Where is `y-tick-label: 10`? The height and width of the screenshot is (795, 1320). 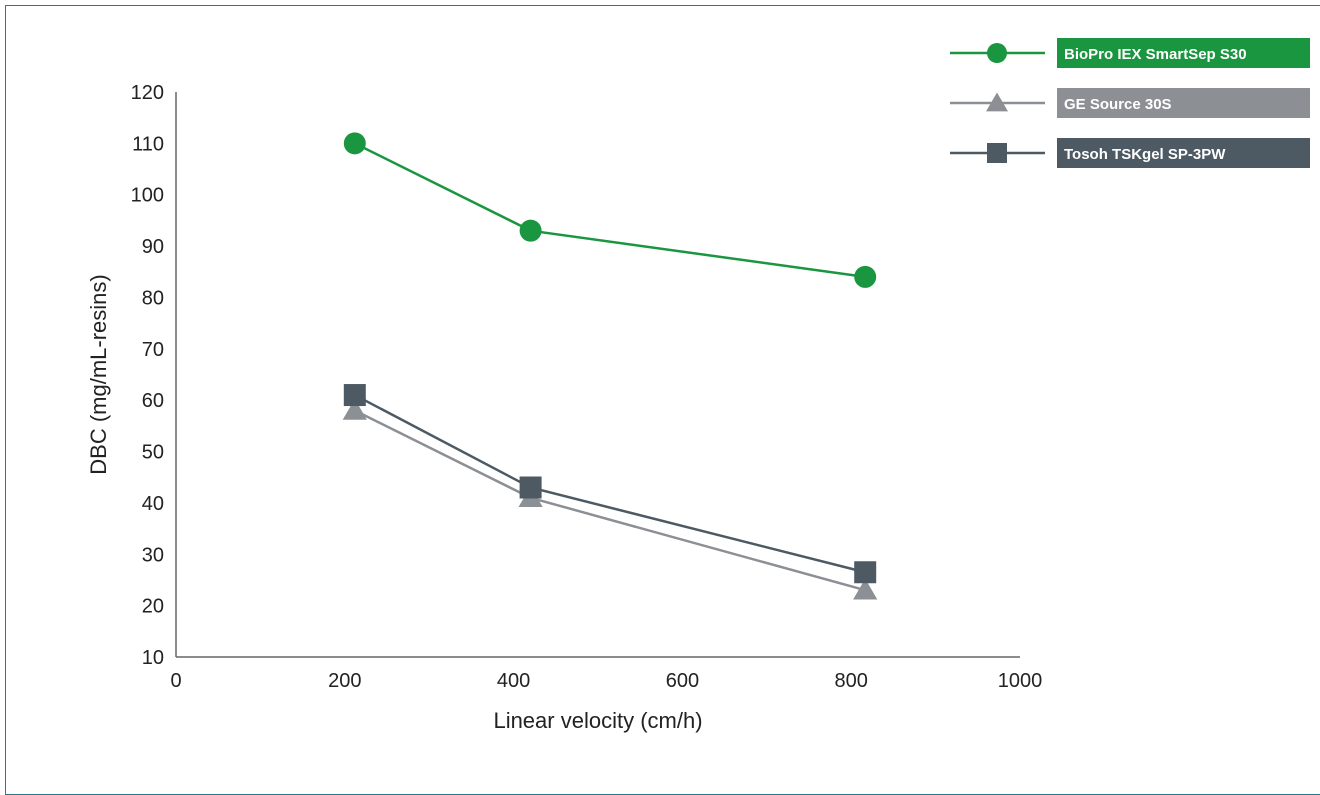 y-tick-label: 10 is located at coordinates (153, 658).